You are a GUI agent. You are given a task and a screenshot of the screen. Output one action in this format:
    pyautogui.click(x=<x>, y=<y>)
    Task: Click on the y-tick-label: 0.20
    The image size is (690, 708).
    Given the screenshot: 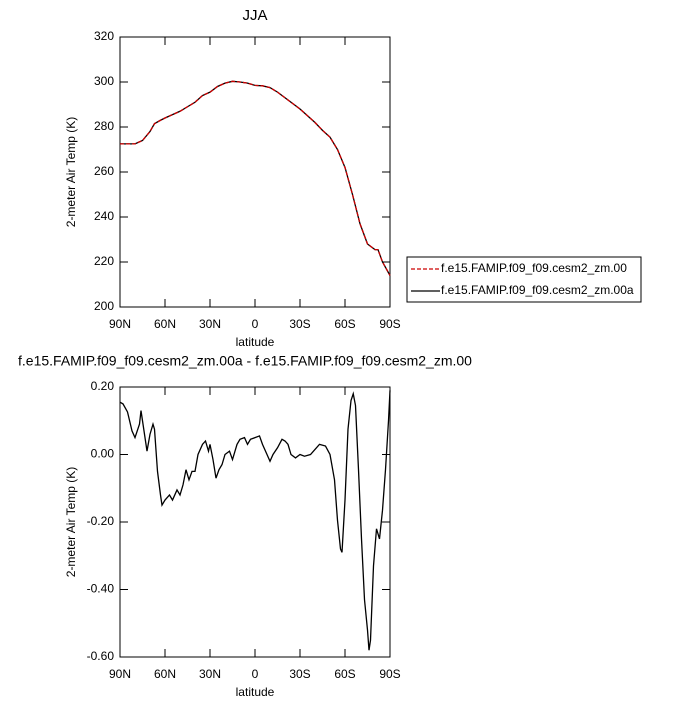 What is the action you would take?
    pyautogui.click(x=103, y=386)
    